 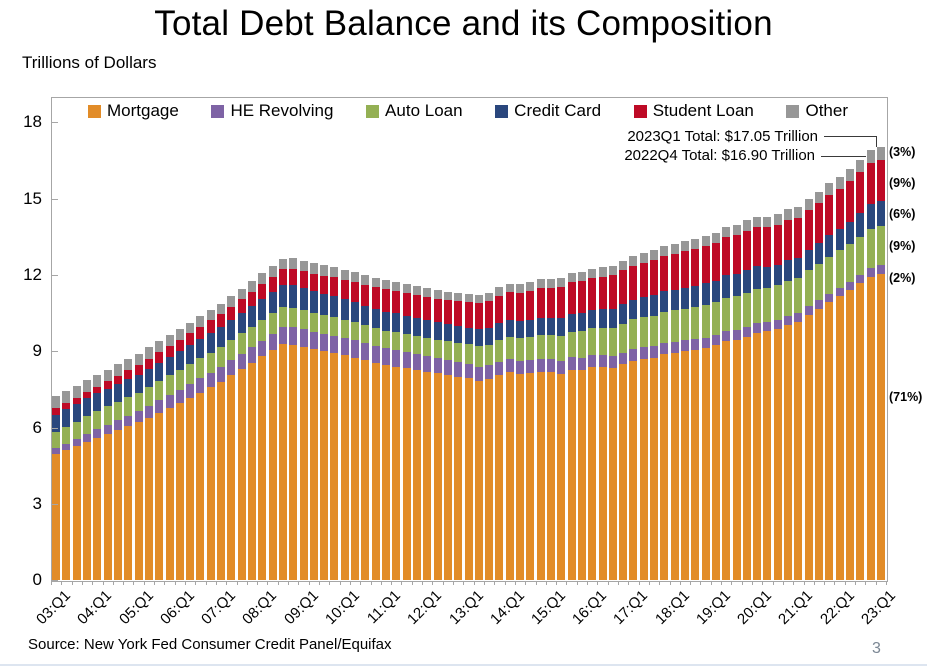 I want to click on share-label-student-loan: (9%), so click(x=902, y=183).